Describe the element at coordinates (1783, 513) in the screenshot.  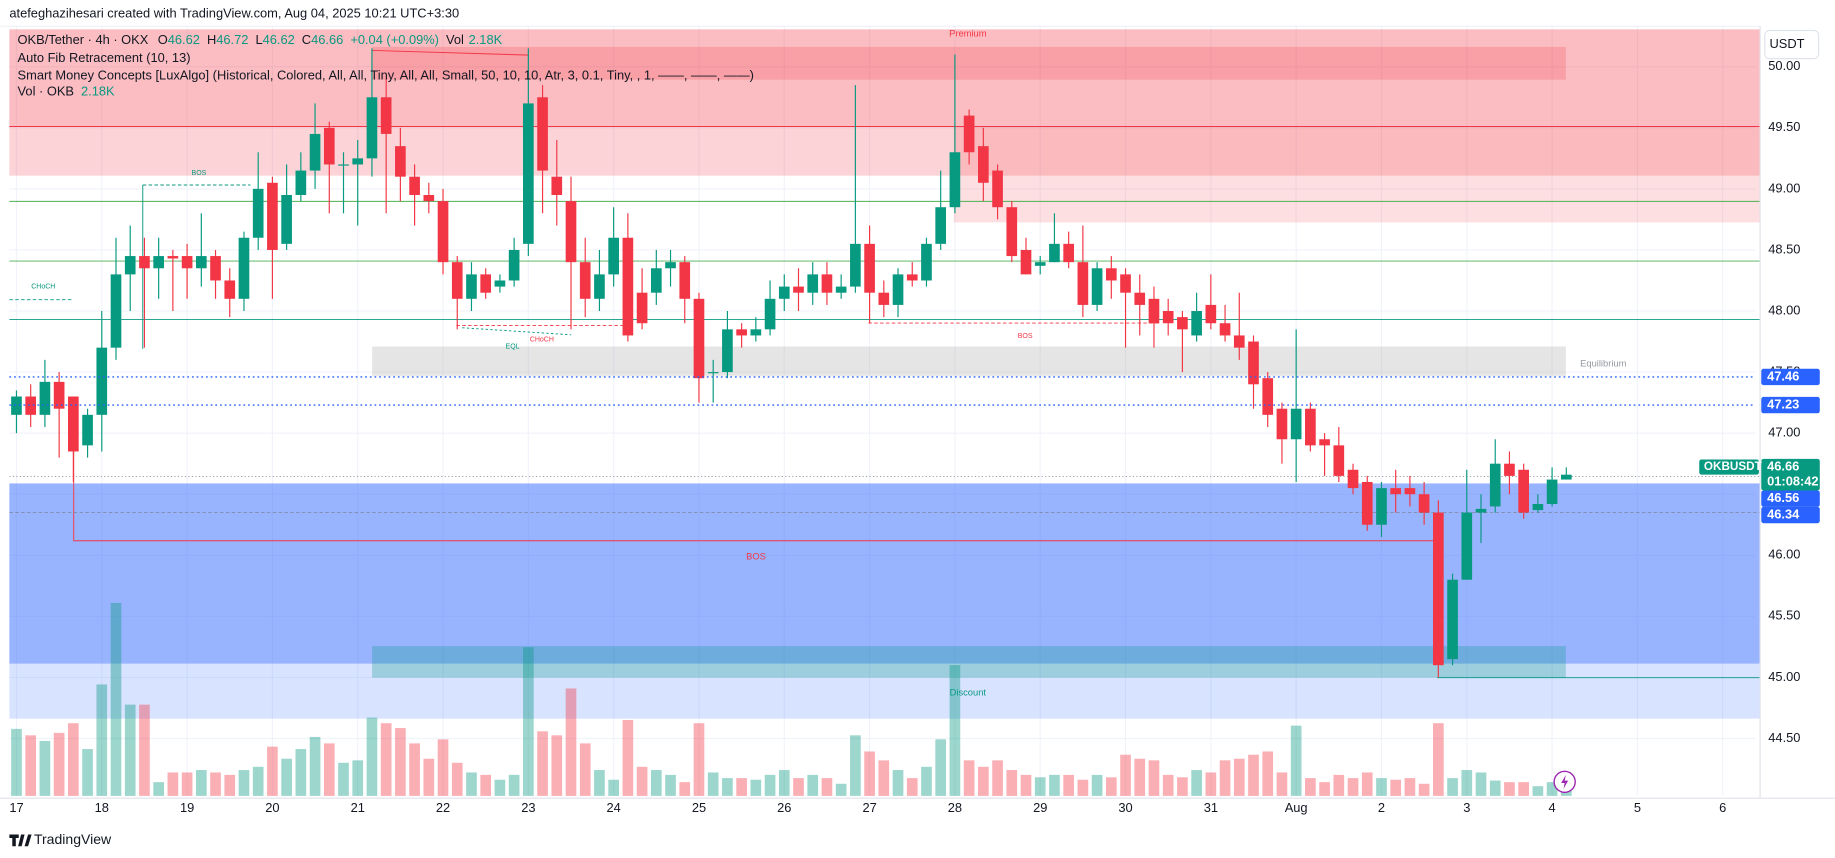
I see `price-label: 46.34` at that location.